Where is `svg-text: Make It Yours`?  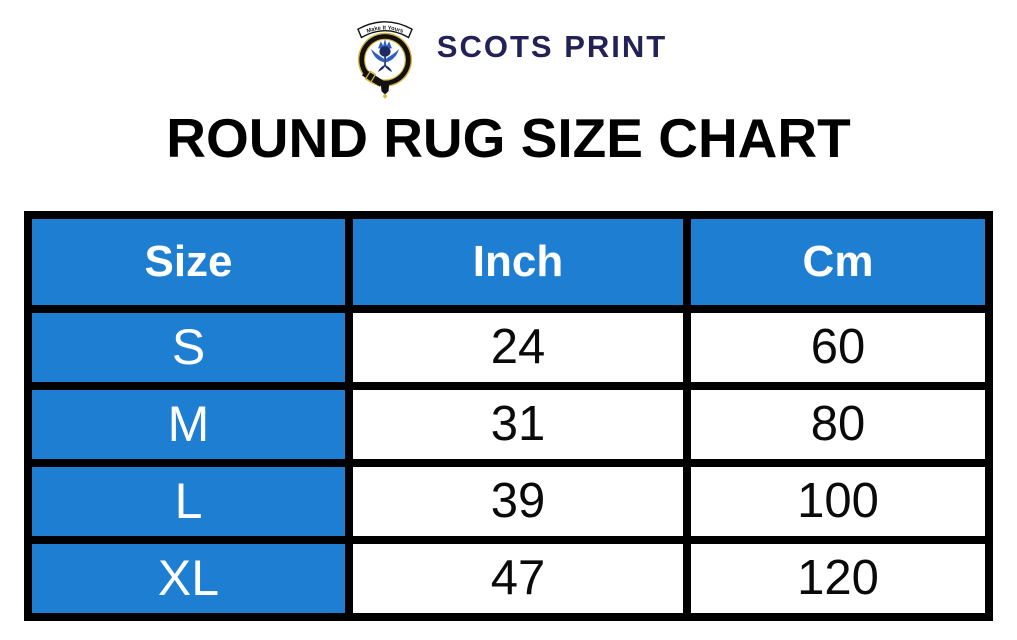 svg-text: Make It Yours is located at coordinates (385, 29).